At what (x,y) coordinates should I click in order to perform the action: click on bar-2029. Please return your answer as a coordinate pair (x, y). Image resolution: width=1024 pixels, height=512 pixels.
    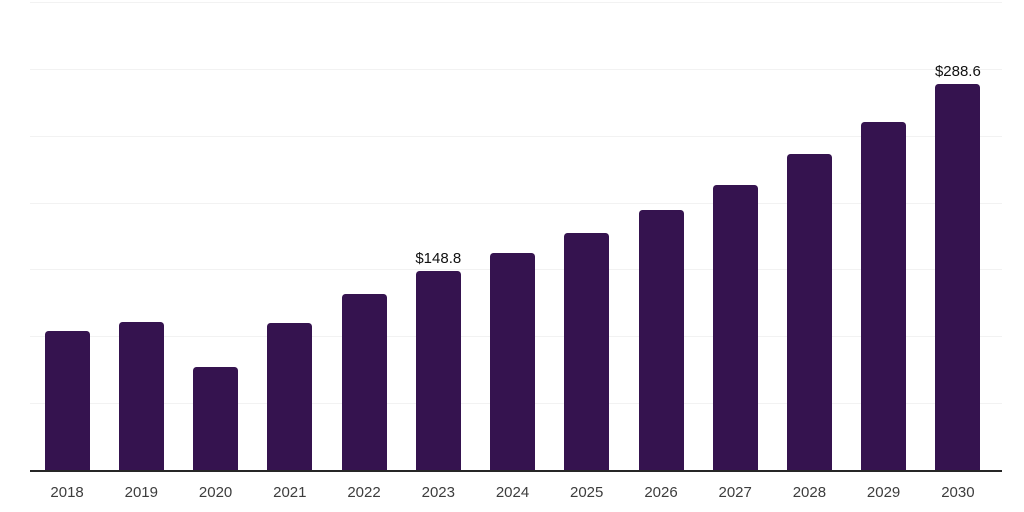
    Looking at the image, I should click on (884, 295).